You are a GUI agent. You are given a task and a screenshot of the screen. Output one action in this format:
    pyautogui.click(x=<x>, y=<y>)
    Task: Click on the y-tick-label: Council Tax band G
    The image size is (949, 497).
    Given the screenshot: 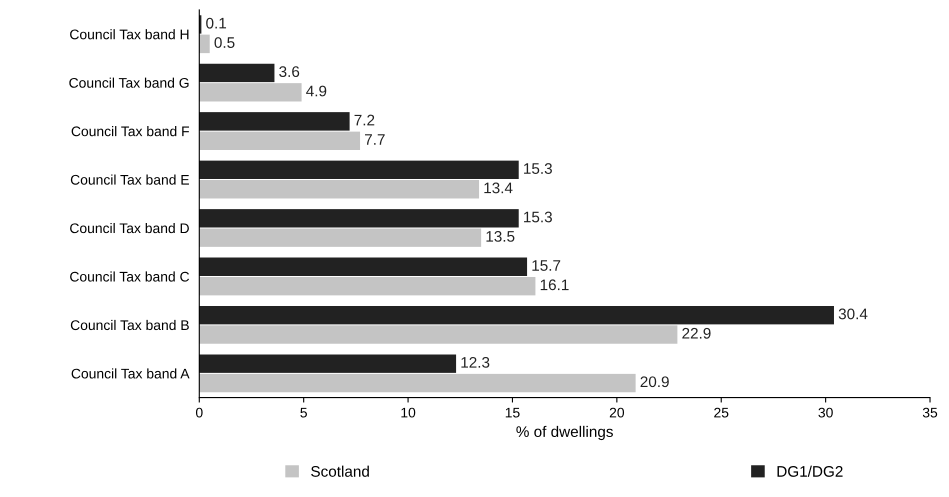 What is the action you would take?
    pyautogui.click(x=129, y=83)
    